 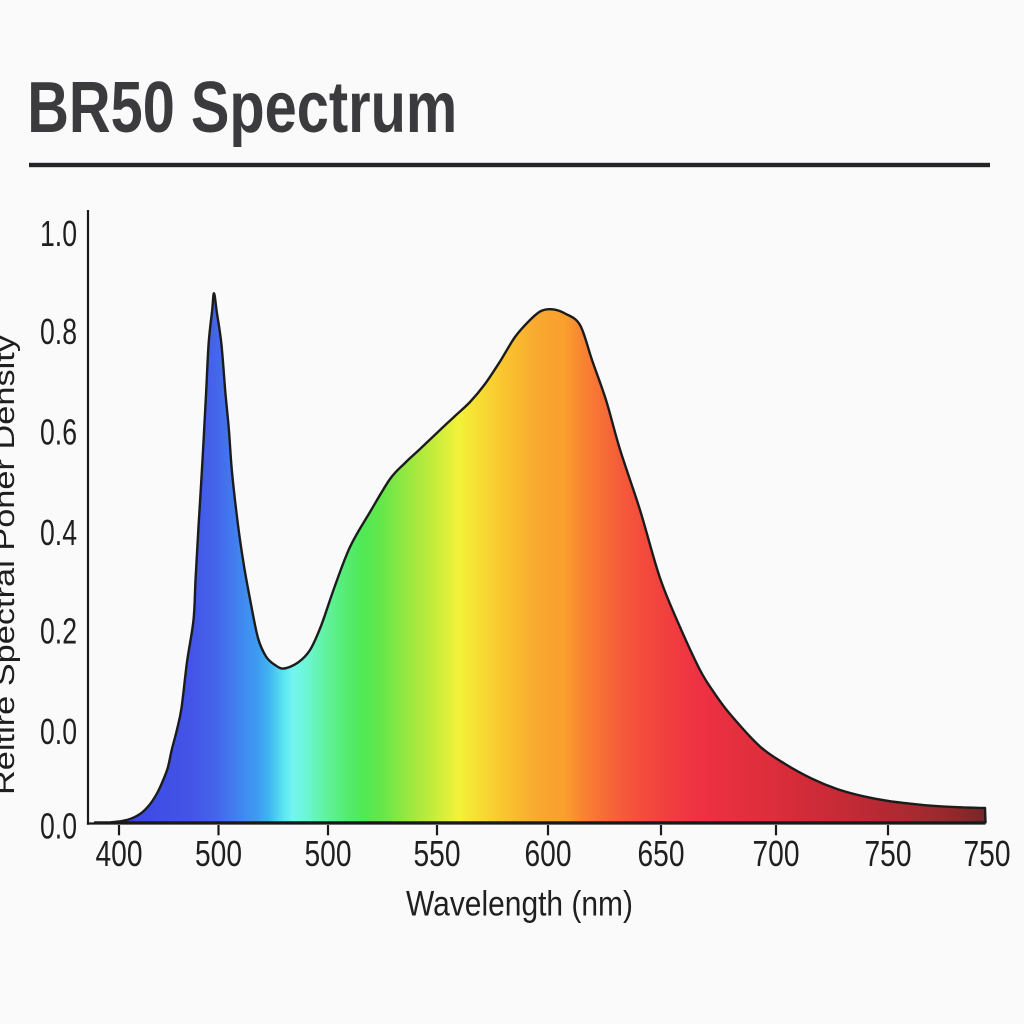 I want to click on svg-text: 0.6, so click(x=58, y=432).